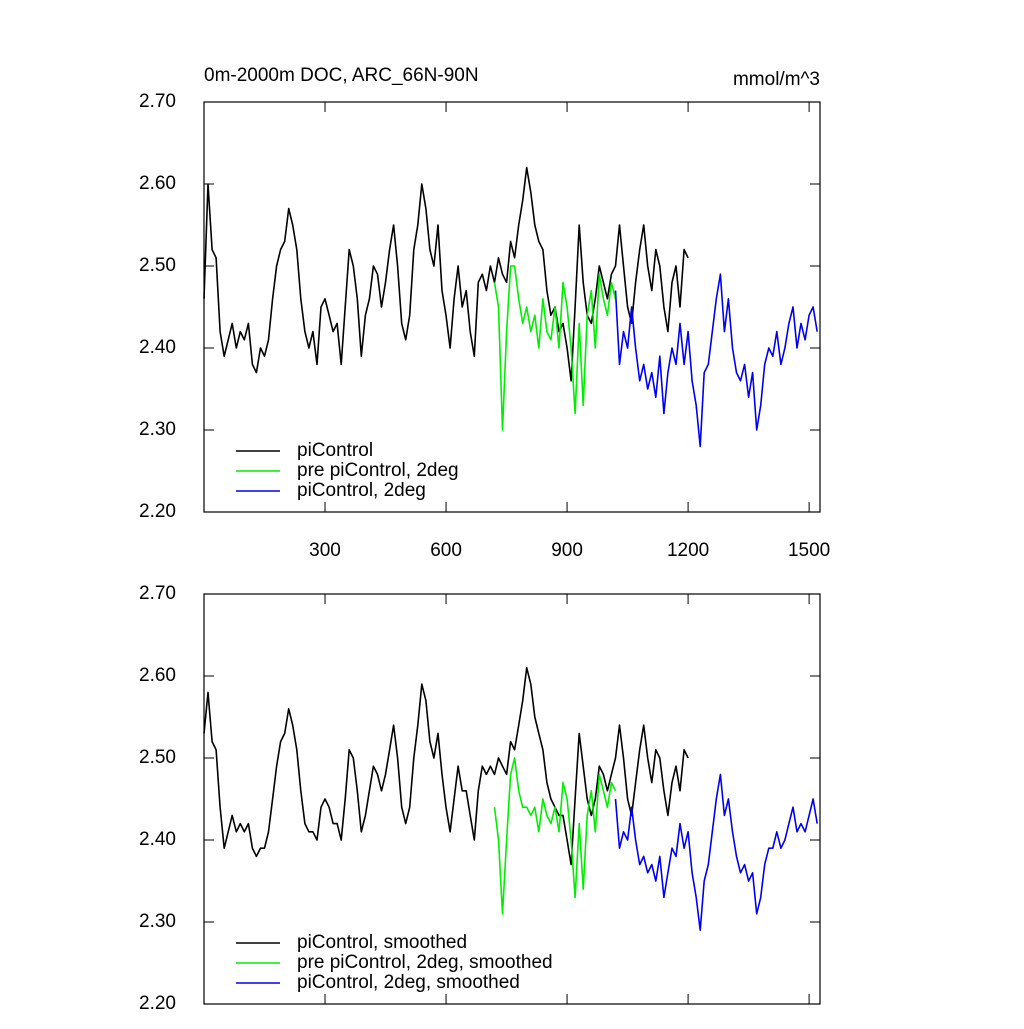 This screenshot has width=1024, height=1029. What do you see at coordinates (335, 450) in the screenshot?
I see `legend-label: piControl` at bounding box center [335, 450].